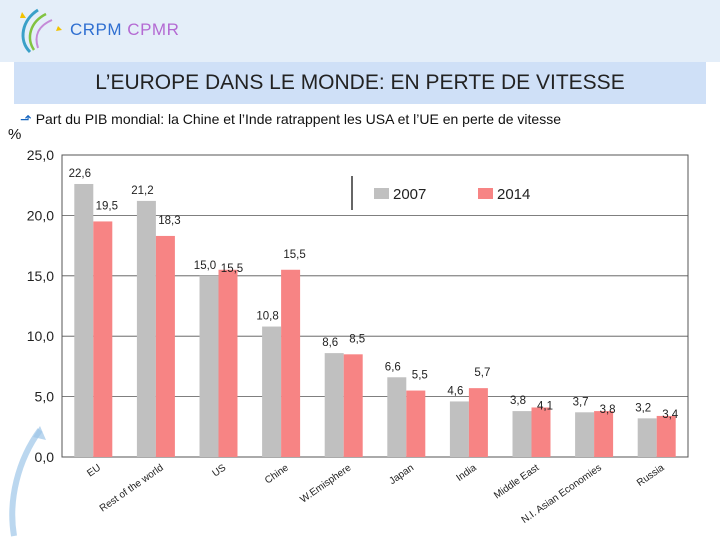 The height and width of the screenshot is (540, 720). What do you see at coordinates (643, 408) in the screenshot?
I see `data-label-2007: 3,2` at bounding box center [643, 408].